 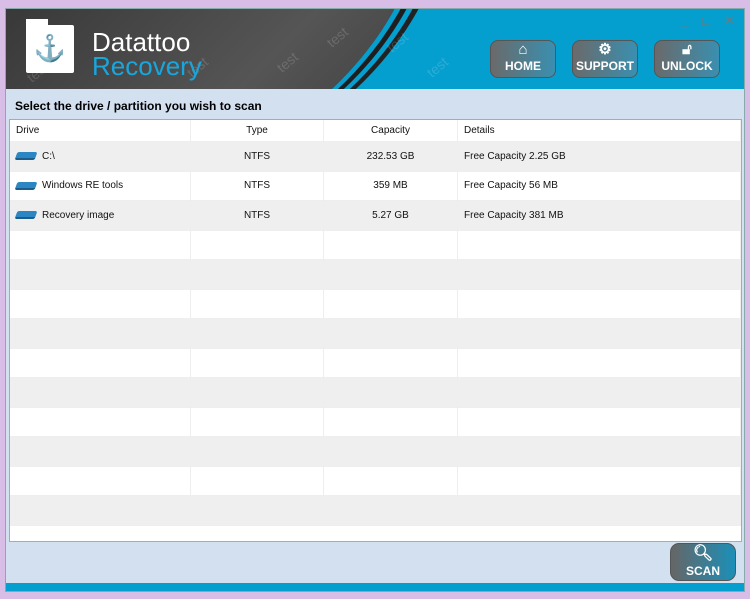 I want to click on drive-cell: C:\, so click(x=100, y=156).